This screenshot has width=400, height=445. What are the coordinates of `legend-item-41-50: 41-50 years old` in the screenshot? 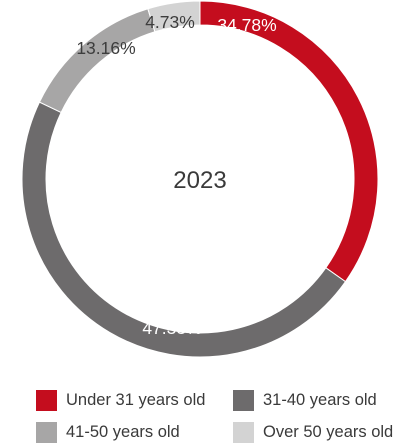 It's located at (108, 432).